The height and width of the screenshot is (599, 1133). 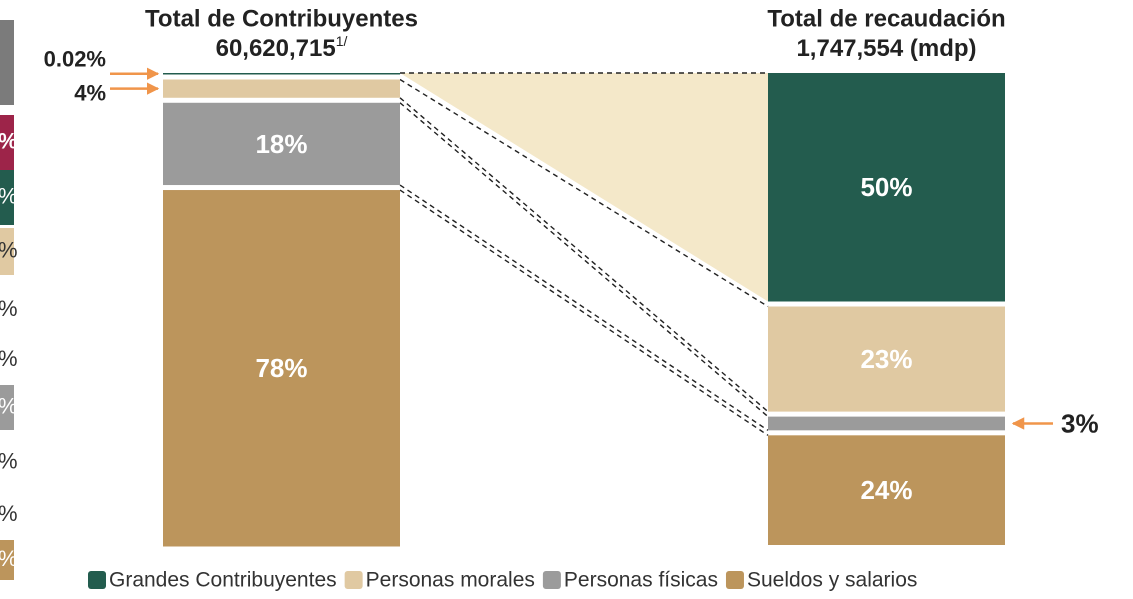 I want to click on subtitle-text: 1,747,554 (mdp), so click(x=886, y=48).